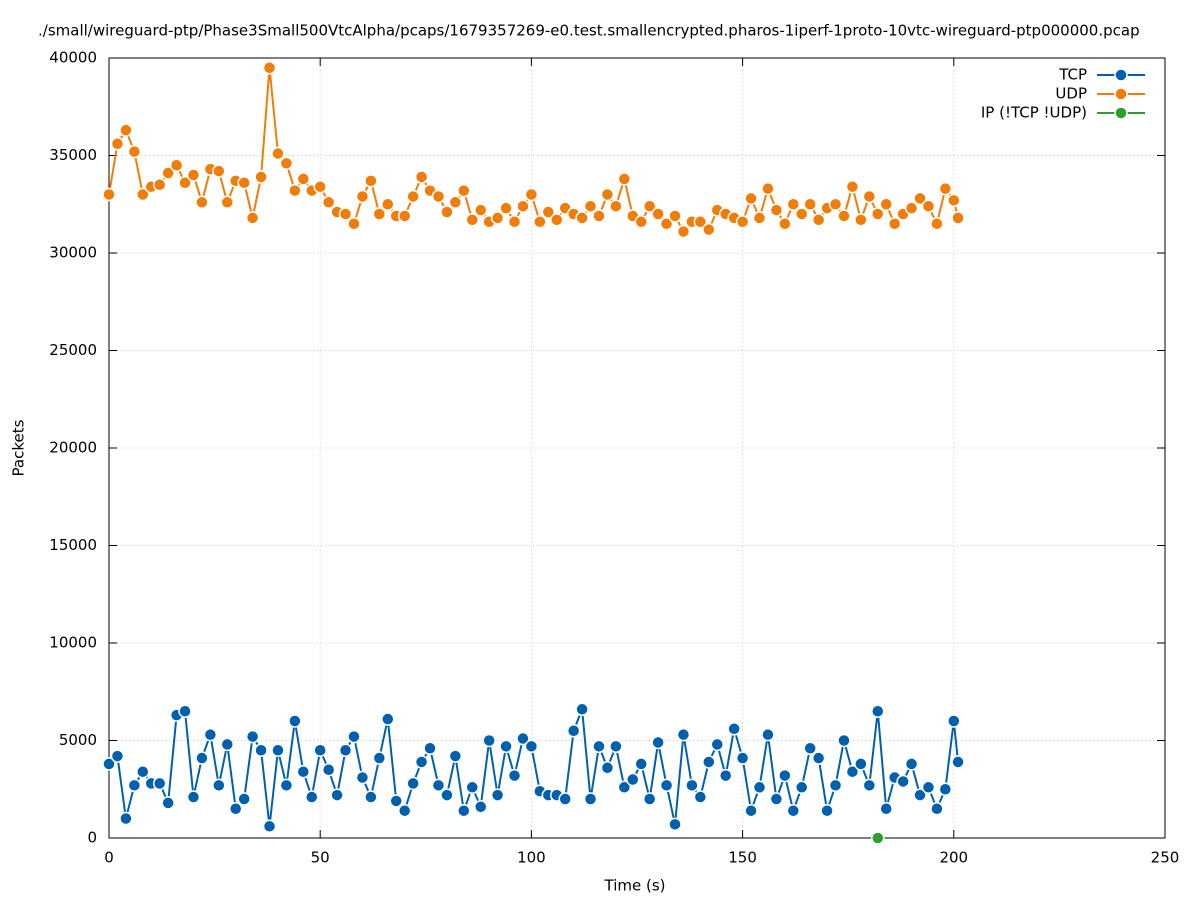 Image resolution: width=1197 pixels, height=900 pixels. I want to click on x-axis-label: Time (s), so click(635, 886).